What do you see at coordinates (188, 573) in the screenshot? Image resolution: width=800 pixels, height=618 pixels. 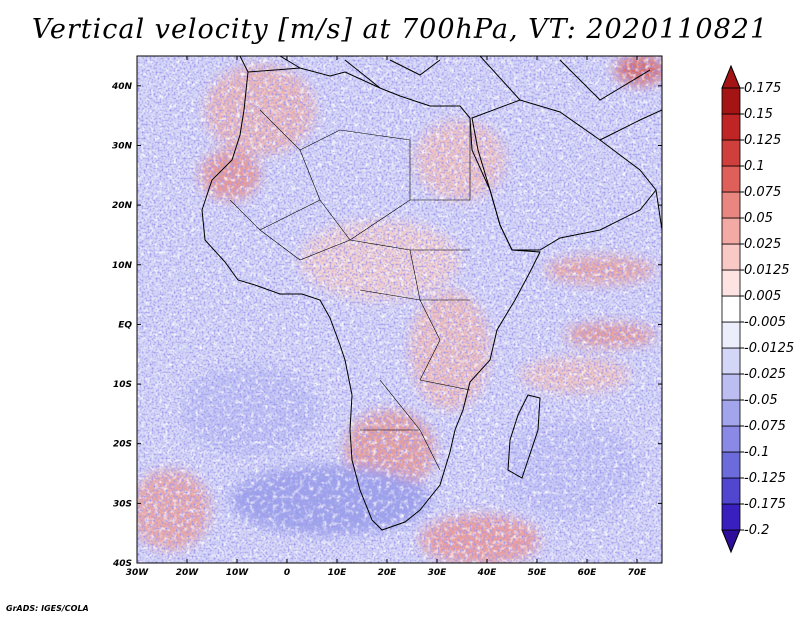 I see `lon-tick-label: 20W` at bounding box center [188, 573].